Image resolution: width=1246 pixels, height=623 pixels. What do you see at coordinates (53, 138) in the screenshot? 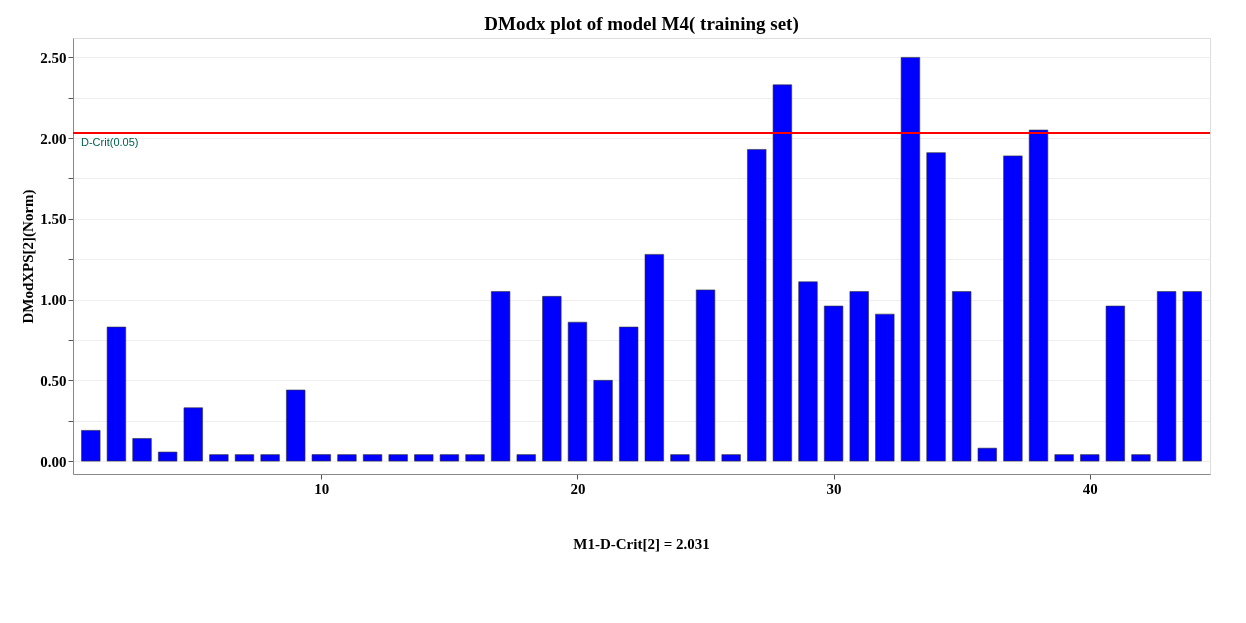
I see `y-tick-label: 2.00` at bounding box center [53, 138].